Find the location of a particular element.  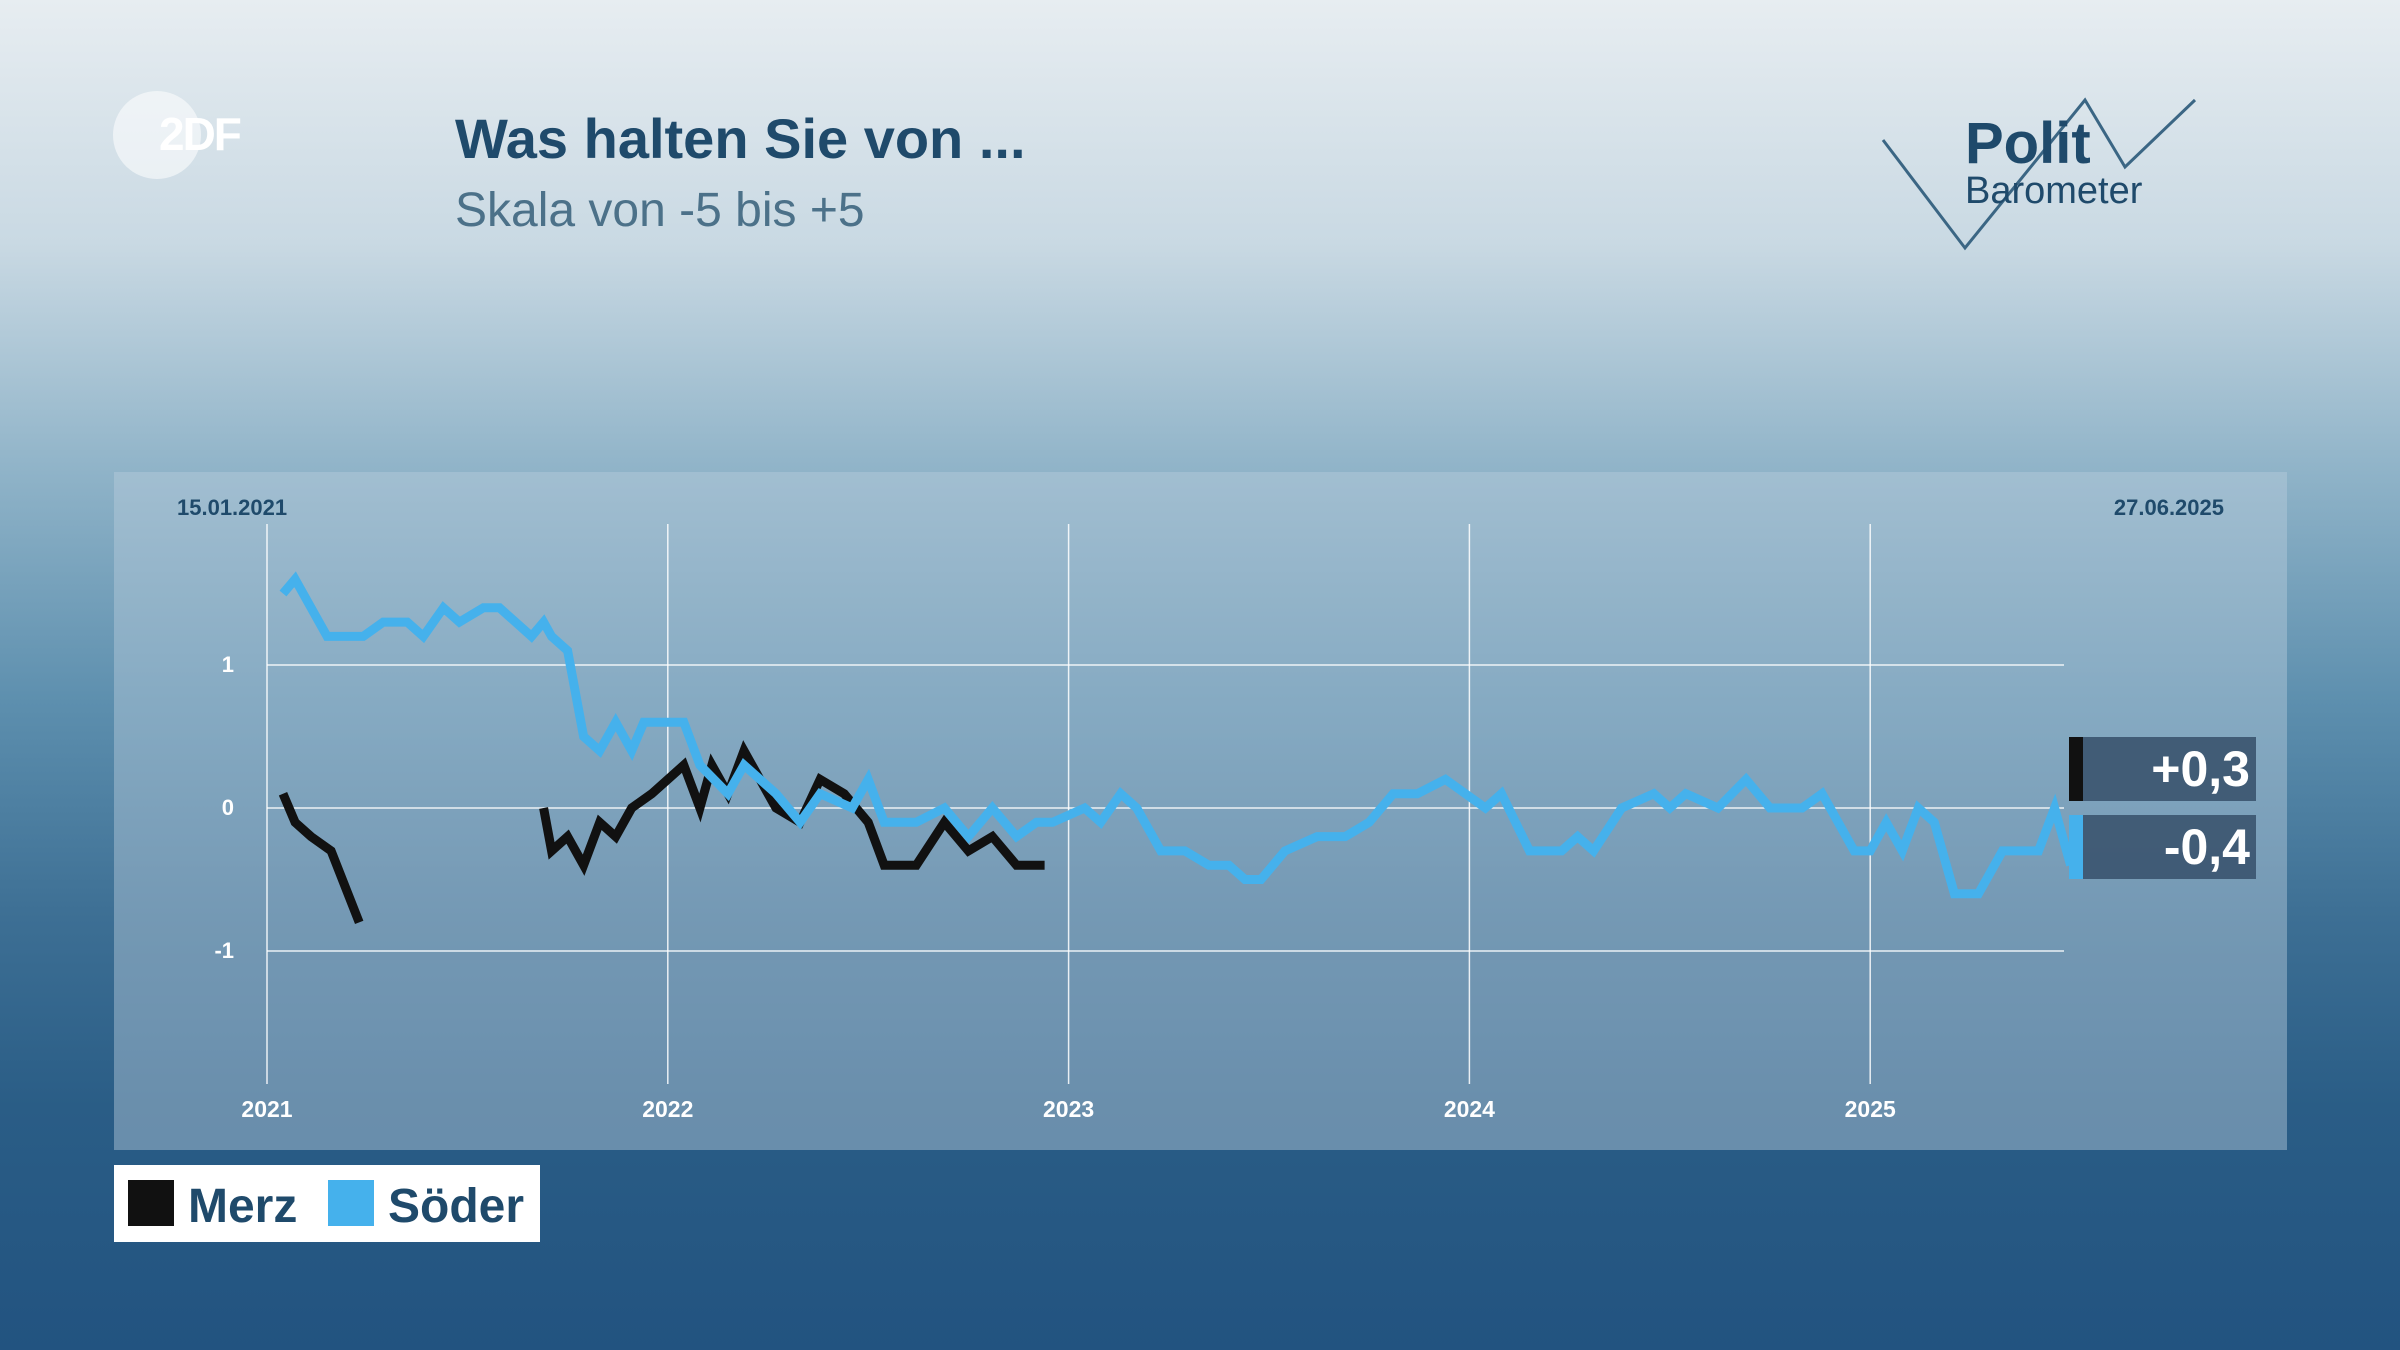

y-tick-label: 0 is located at coordinates (228, 807).